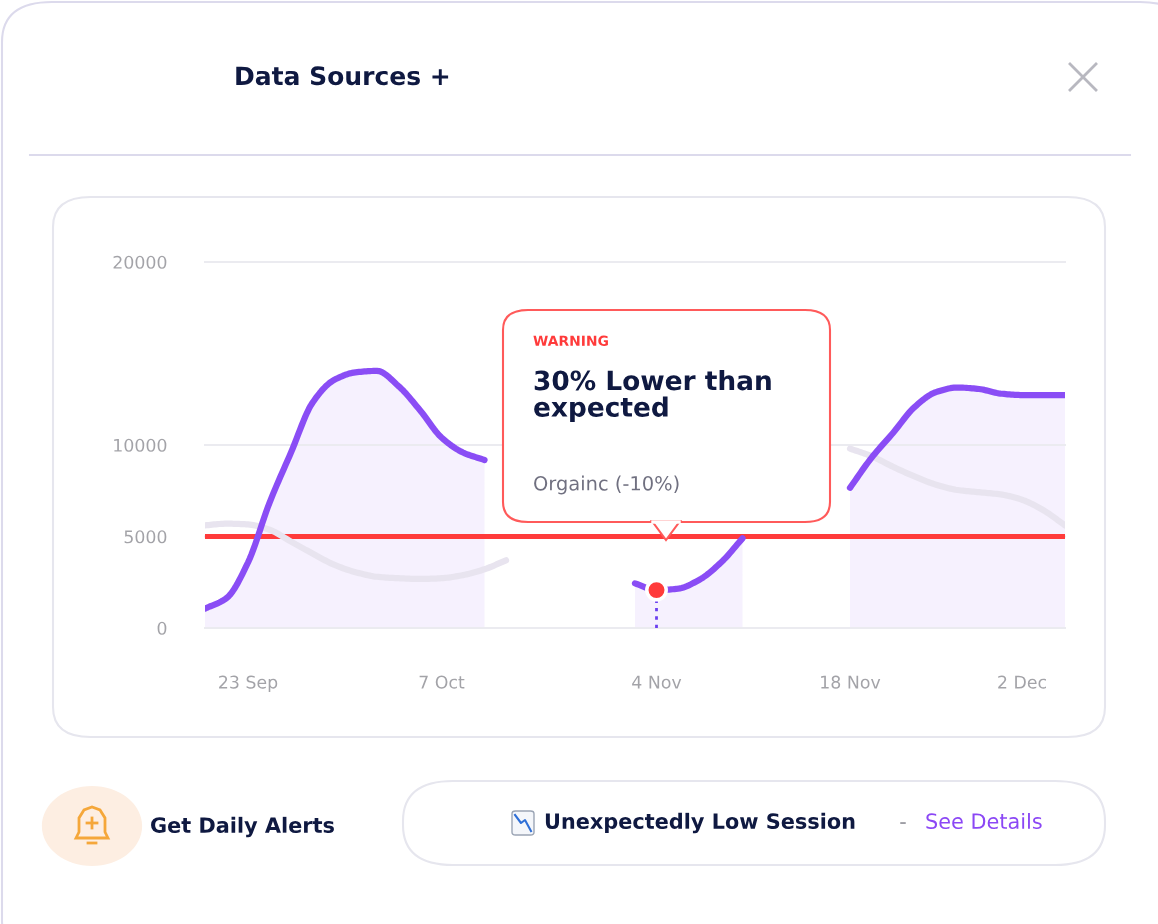  I want to click on annotation: 30% Lower than expected, so click(652, 396).